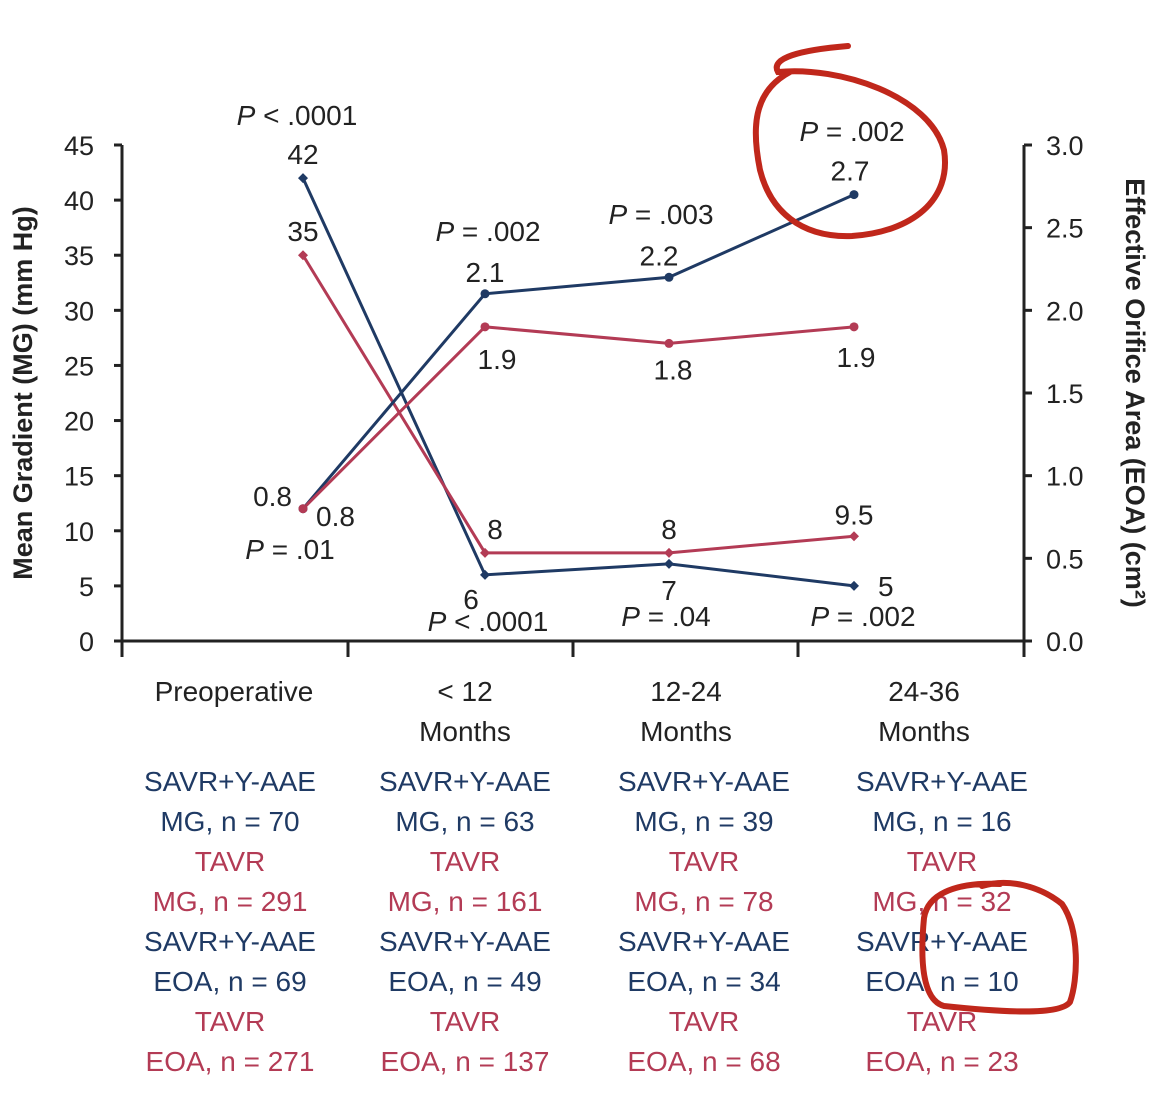 The image size is (1170, 1108). What do you see at coordinates (862, 616) in the screenshot?
I see `p-value-mg-3: P = .002` at bounding box center [862, 616].